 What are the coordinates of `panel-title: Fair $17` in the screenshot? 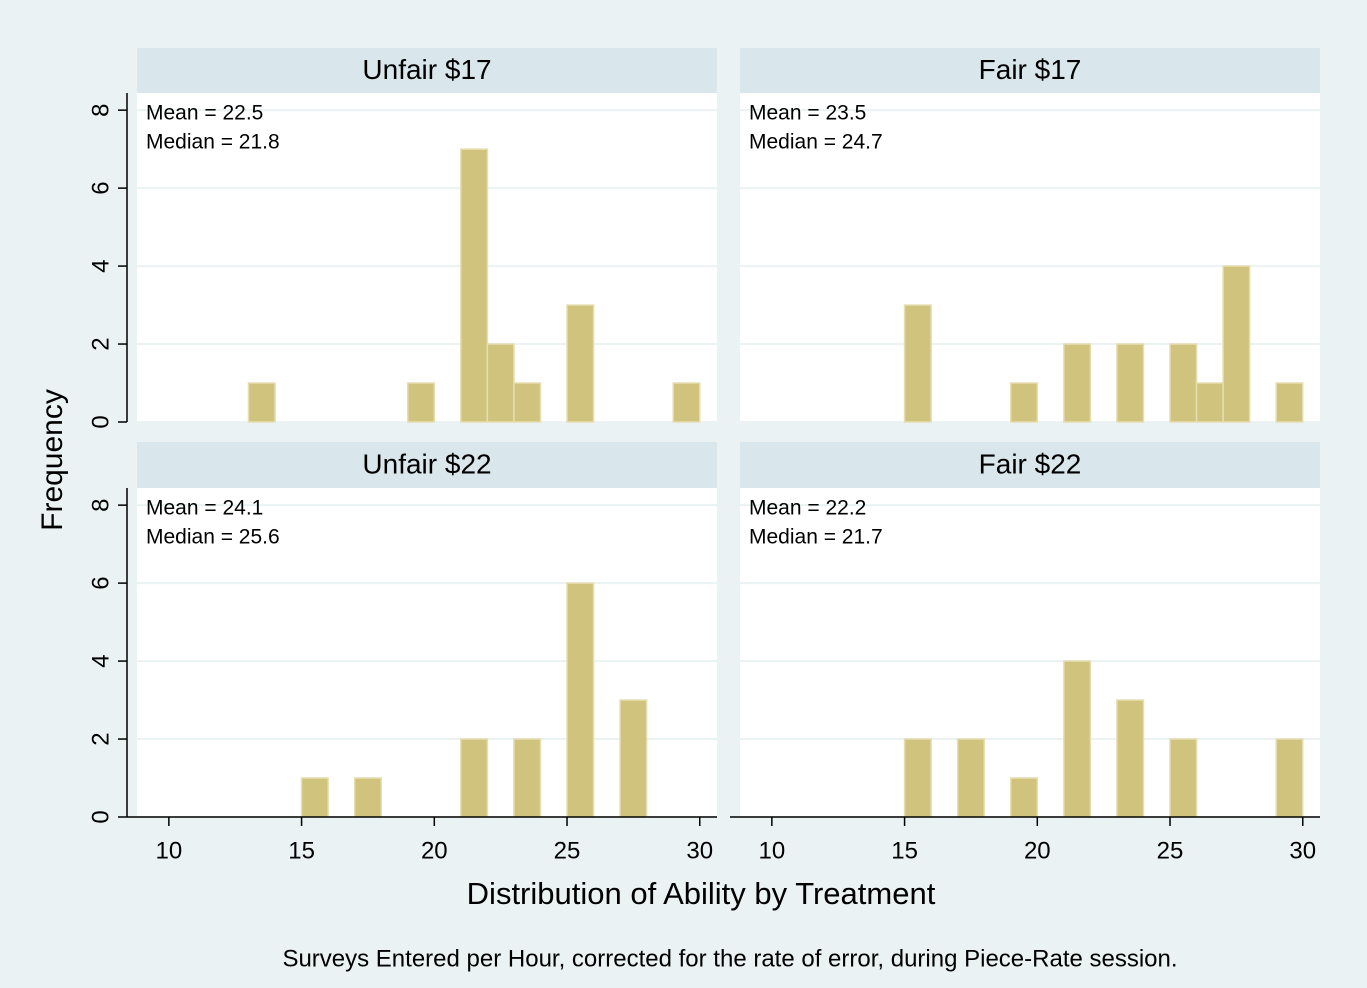 It's located at (1030, 69).